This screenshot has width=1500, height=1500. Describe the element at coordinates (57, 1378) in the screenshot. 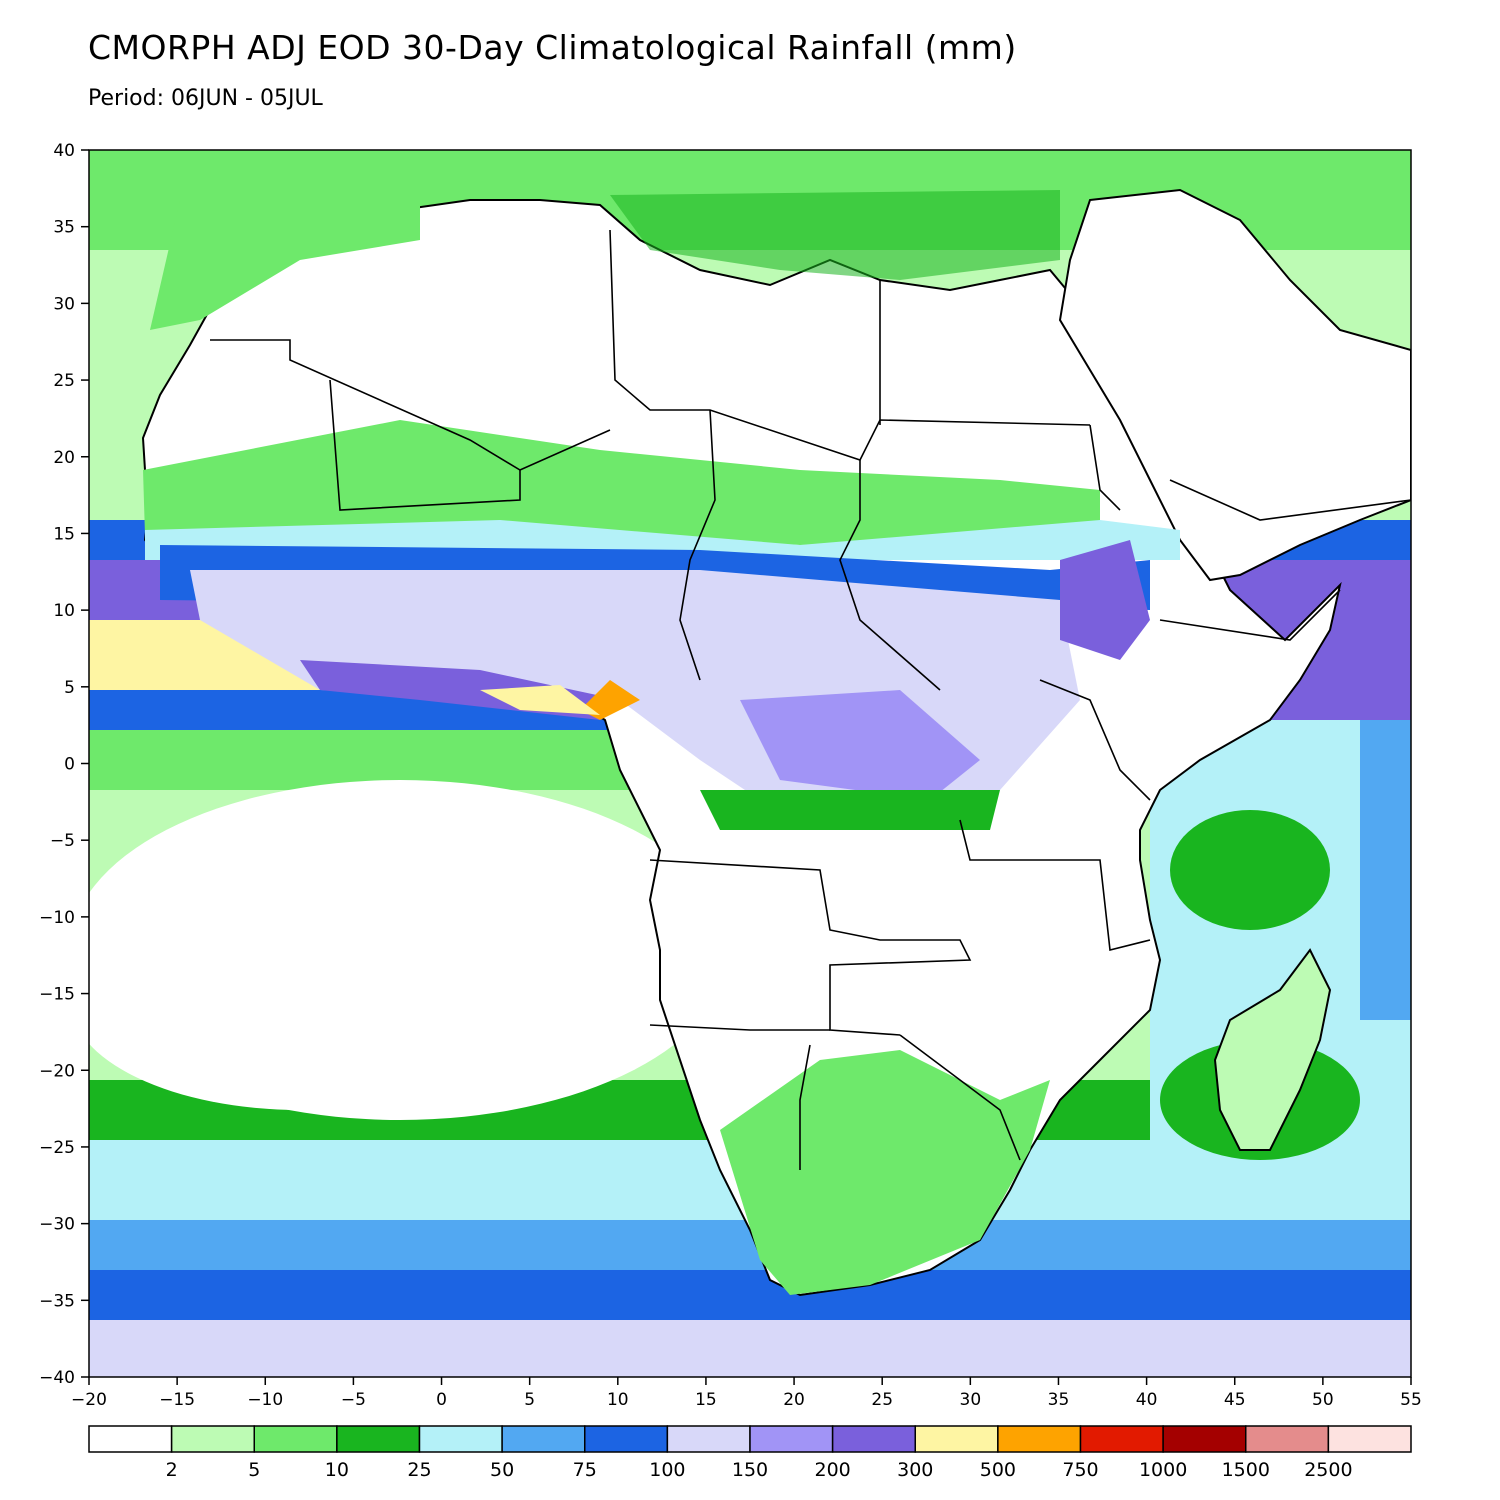

I see `lat-tick-label: −40` at that location.